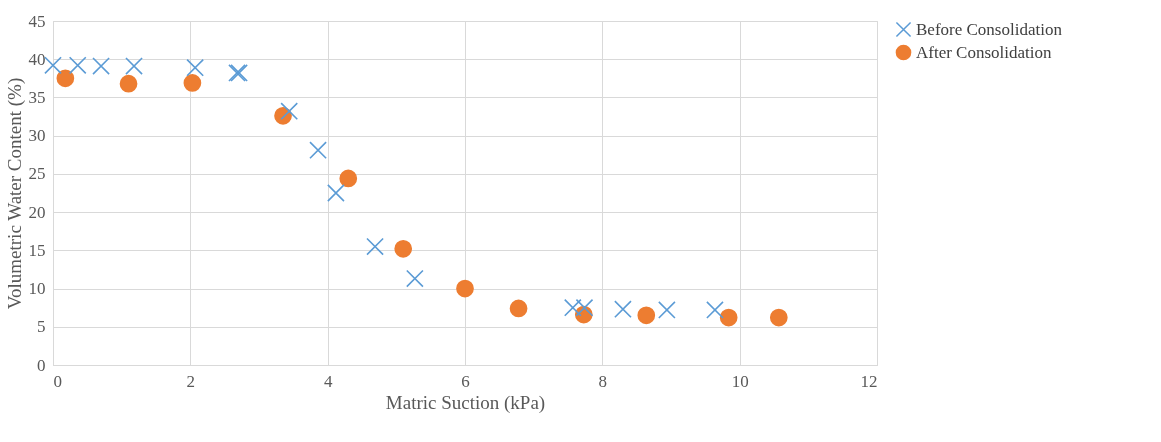  Describe the element at coordinates (41, 365) in the screenshot. I see `y-tick-label: 0` at that location.